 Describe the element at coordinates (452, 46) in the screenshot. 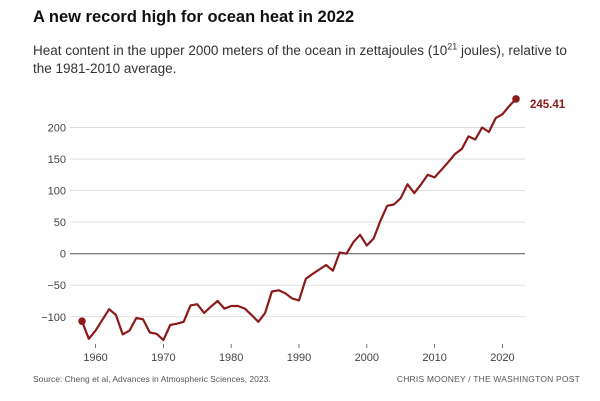

I see `subtitle-exponent: 21` at that location.